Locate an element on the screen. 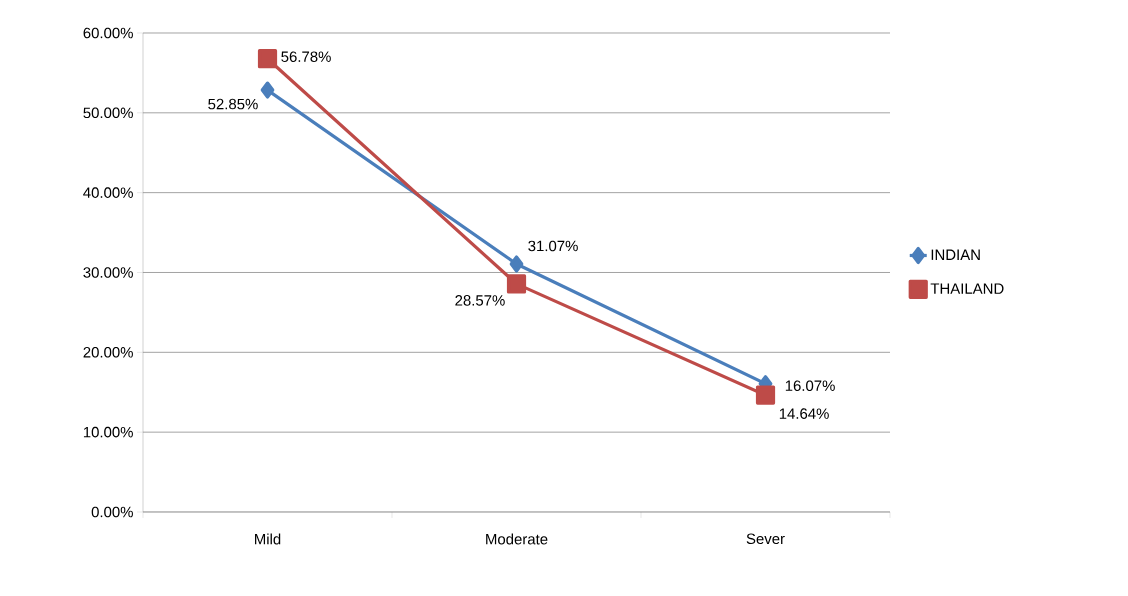 The width and height of the screenshot is (1128, 596). legend-label: INDIAN is located at coordinates (955, 254).